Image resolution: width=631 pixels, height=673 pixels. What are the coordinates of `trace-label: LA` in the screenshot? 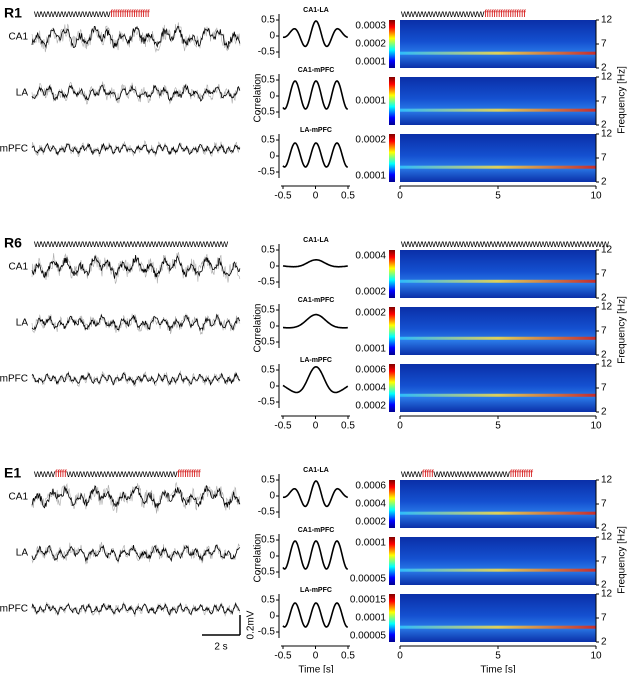 It's located at (22, 323).